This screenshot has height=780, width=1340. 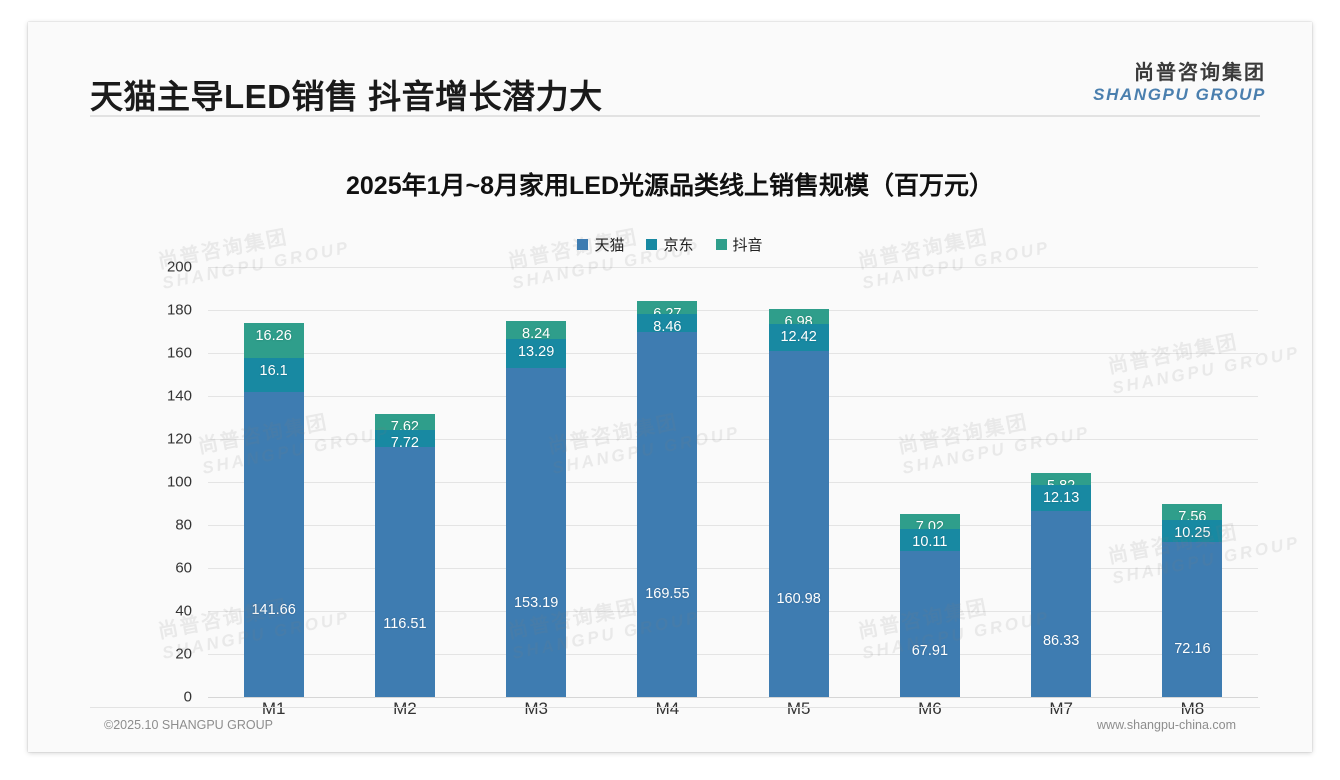 I want to click on y-axis-tick-label: 20, so click(x=183, y=654).